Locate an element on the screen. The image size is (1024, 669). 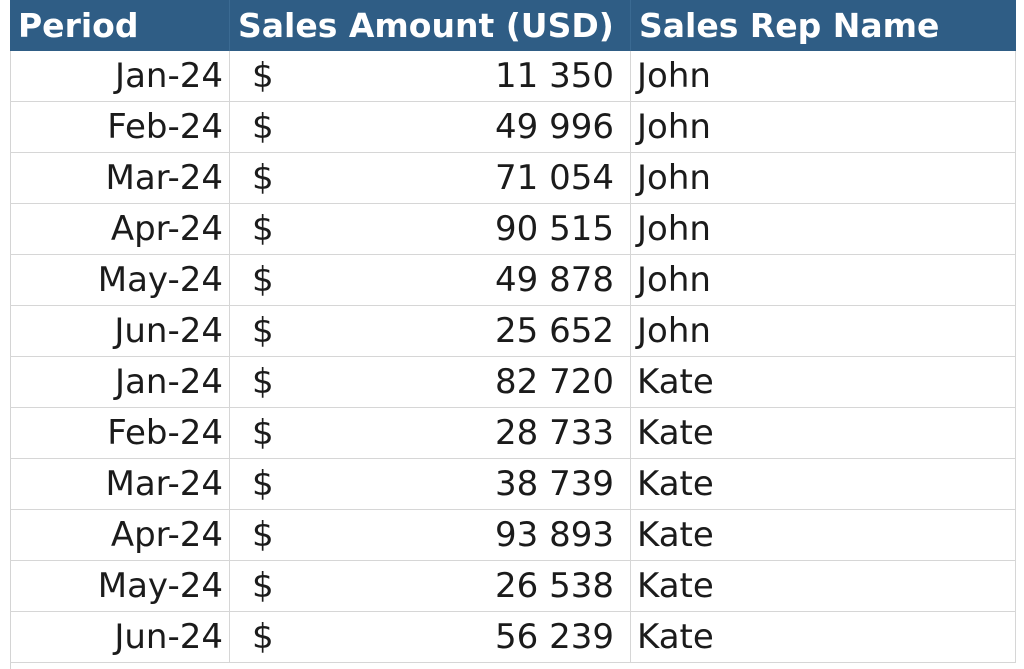
sales-amount-cell: $28 733 is located at coordinates (430, 433).